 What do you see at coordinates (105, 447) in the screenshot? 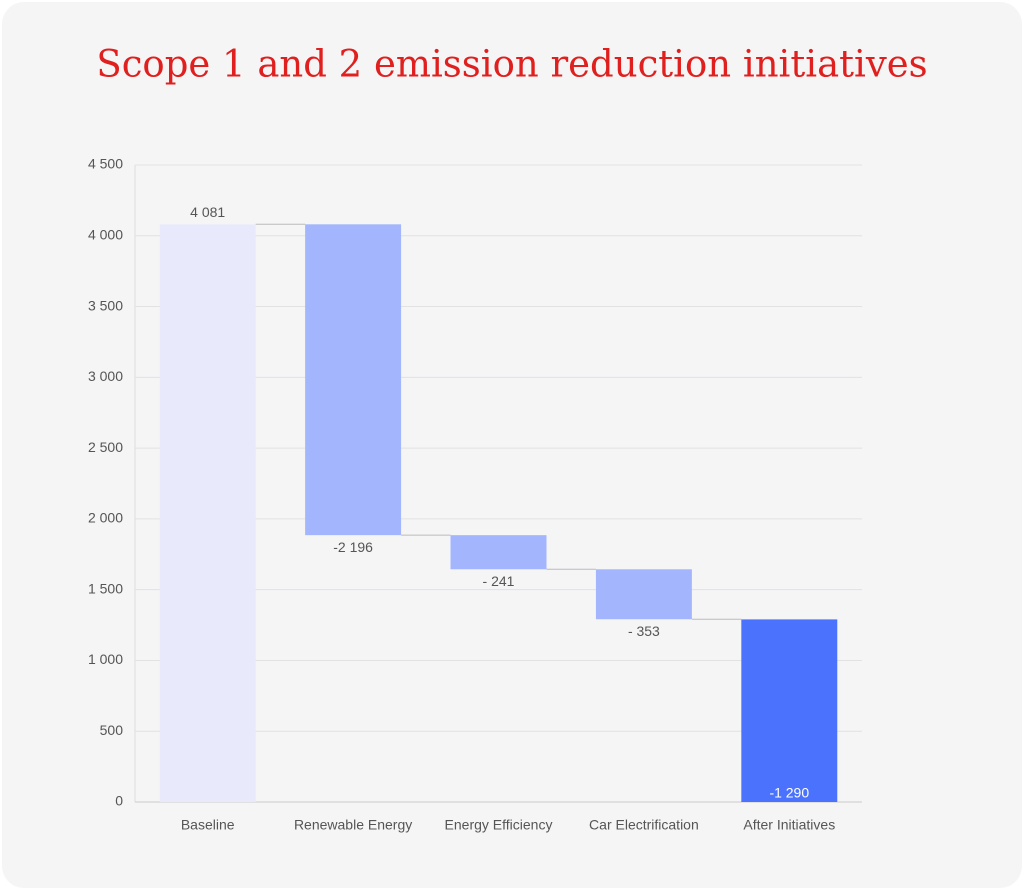
I see `y-tick-label: 2 500` at bounding box center [105, 447].